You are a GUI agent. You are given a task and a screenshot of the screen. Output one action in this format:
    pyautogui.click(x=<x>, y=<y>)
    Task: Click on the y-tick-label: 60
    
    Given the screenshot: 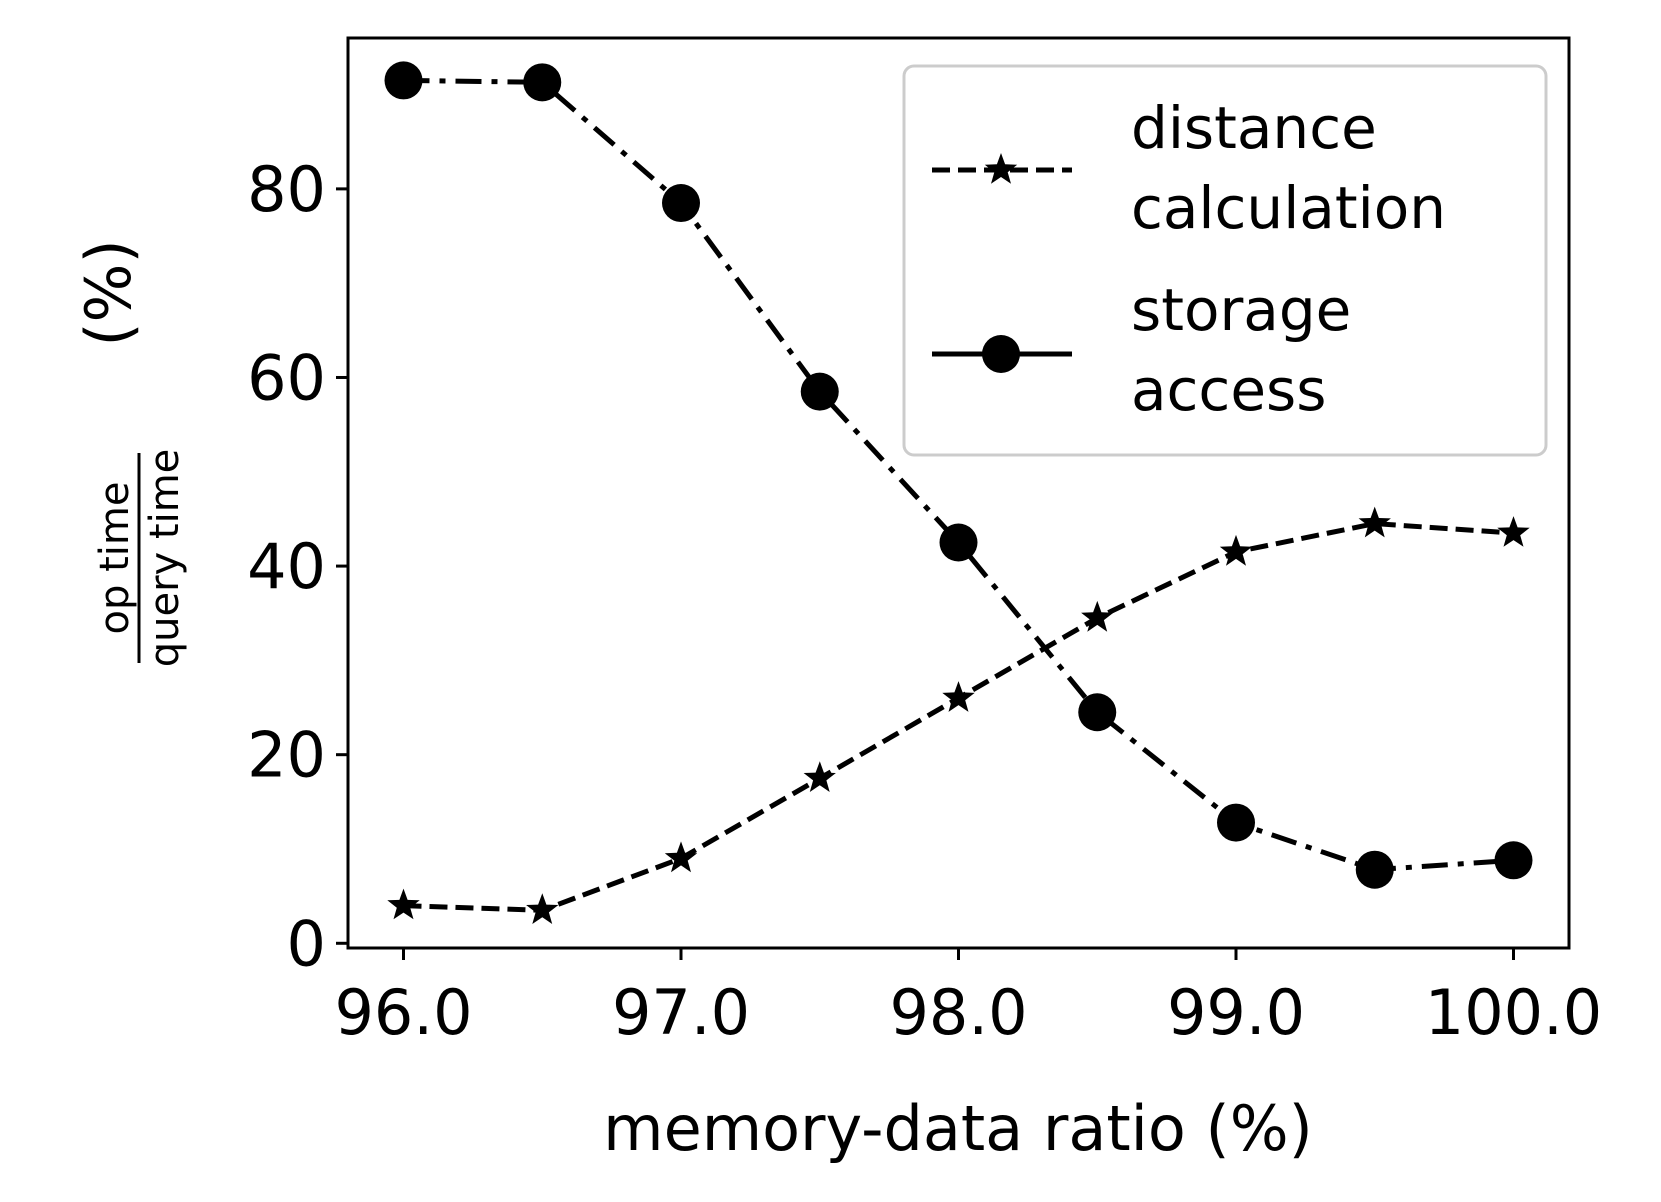 What is the action you would take?
    pyautogui.click(x=286, y=377)
    